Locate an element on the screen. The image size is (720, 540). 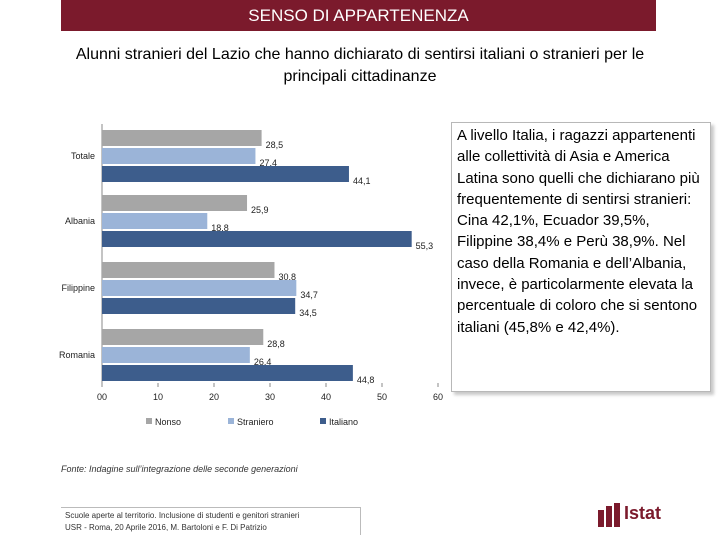
x-tick-label: 40 is located at coordinates (326, 397).